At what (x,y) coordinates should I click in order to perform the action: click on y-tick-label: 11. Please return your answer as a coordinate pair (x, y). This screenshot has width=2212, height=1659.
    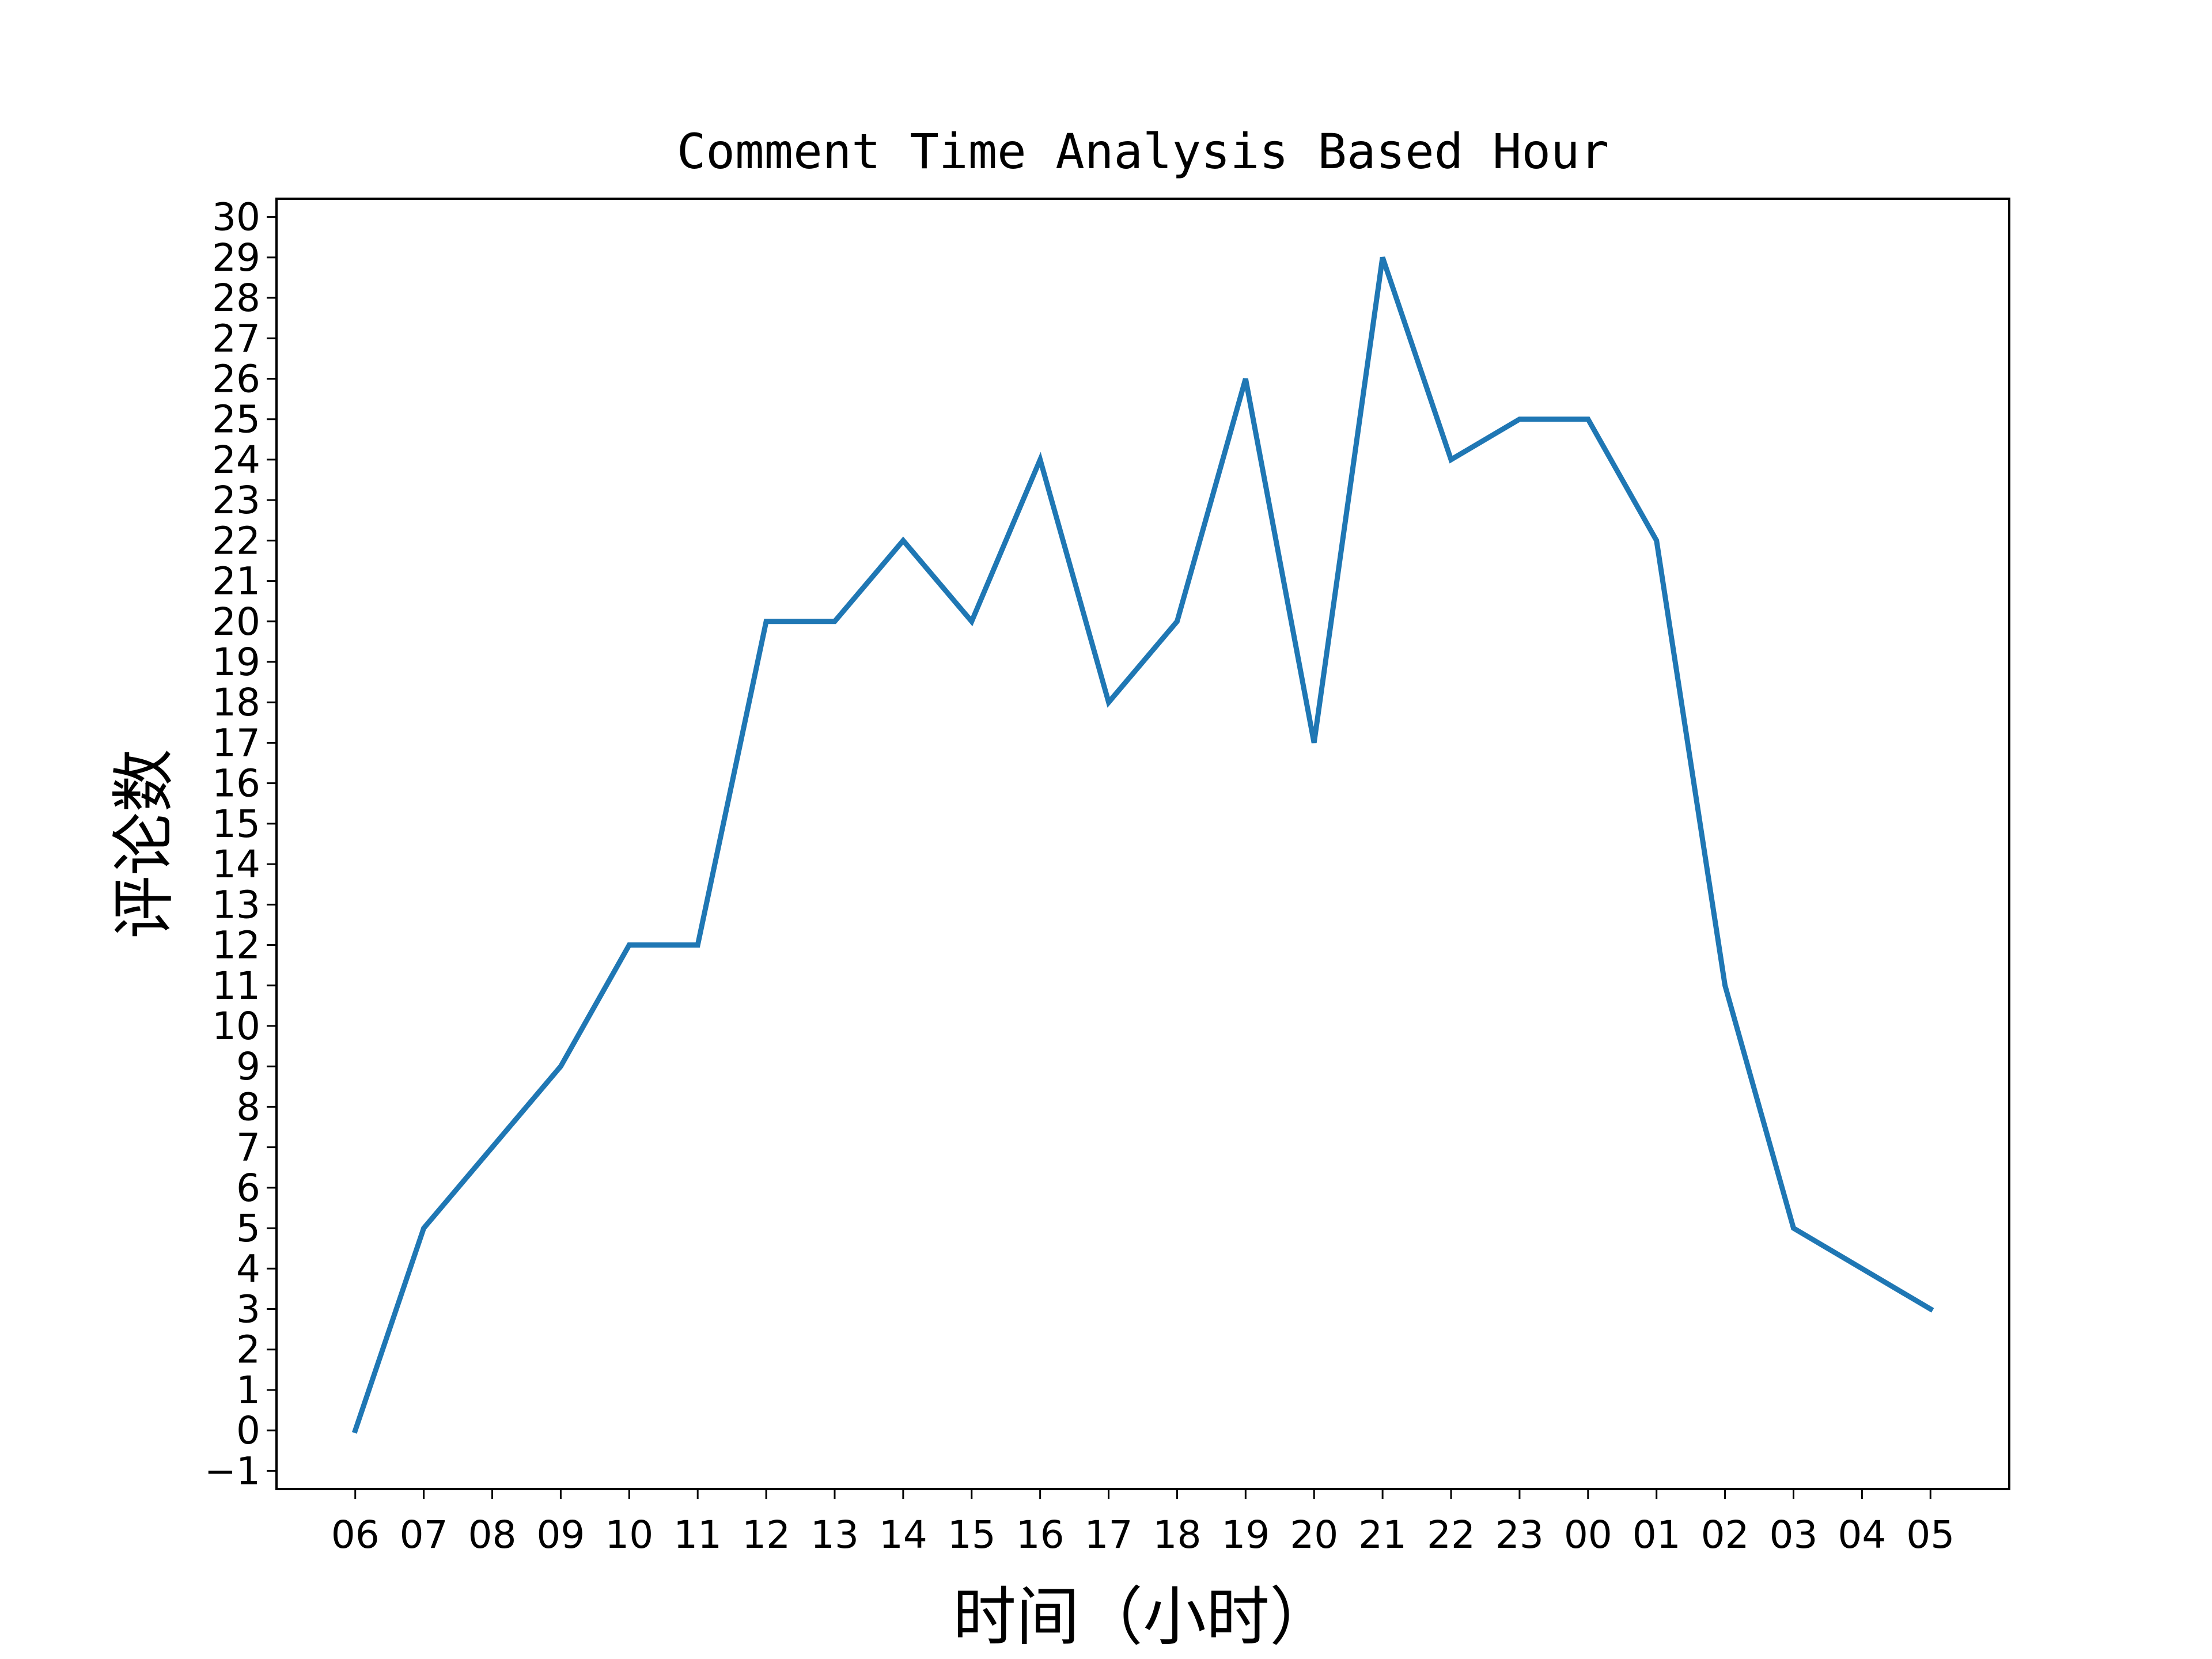
    Looking at the image, I should click on (236, 986).